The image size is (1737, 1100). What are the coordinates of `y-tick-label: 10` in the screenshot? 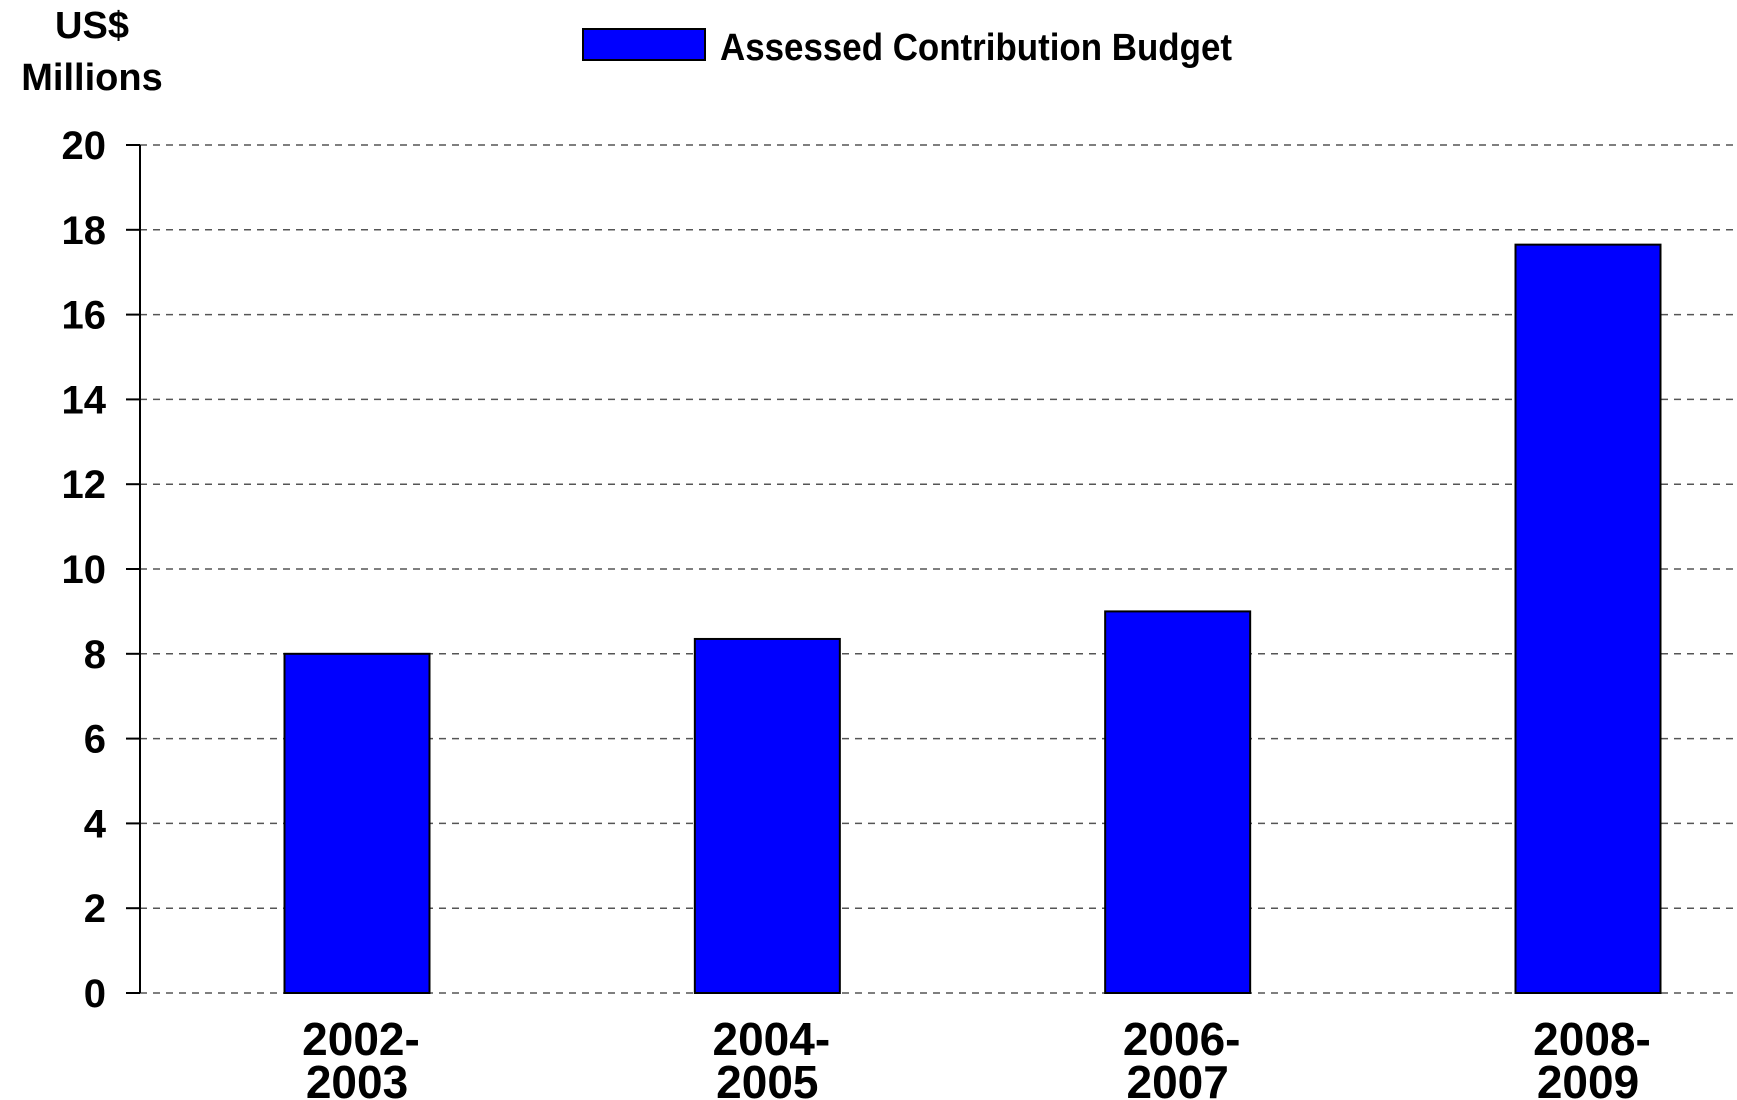 It's located at (84, 570).